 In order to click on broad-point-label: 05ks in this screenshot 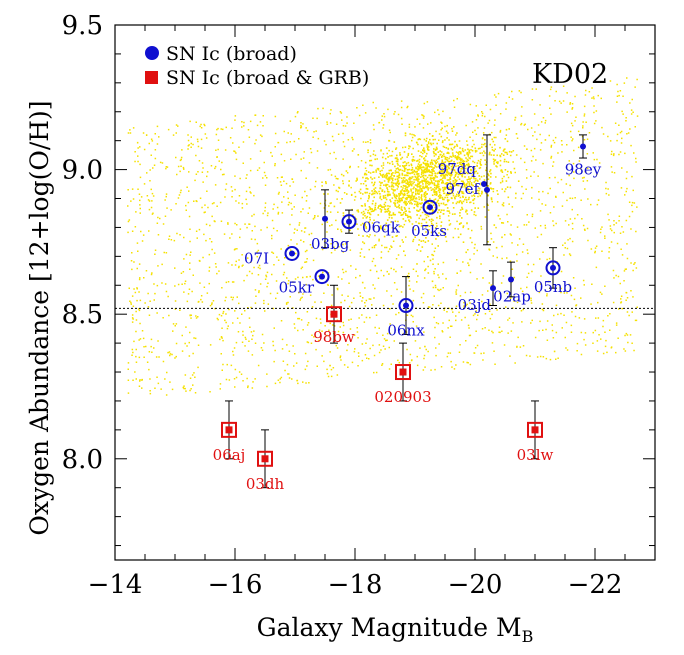, I will do `click(429, 231)`.